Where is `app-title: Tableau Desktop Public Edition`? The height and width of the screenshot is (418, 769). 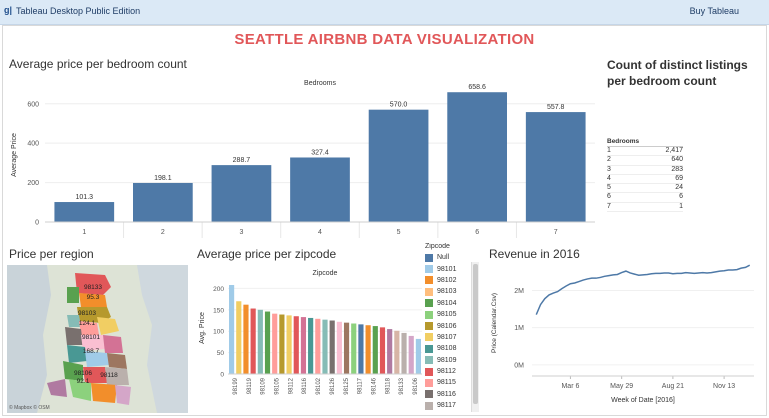
app-title: Tableau Desktop Public Edition is located at coordinates (78, 11).